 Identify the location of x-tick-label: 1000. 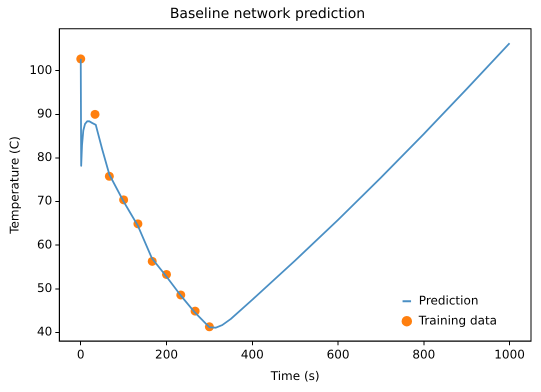
(509, 355).